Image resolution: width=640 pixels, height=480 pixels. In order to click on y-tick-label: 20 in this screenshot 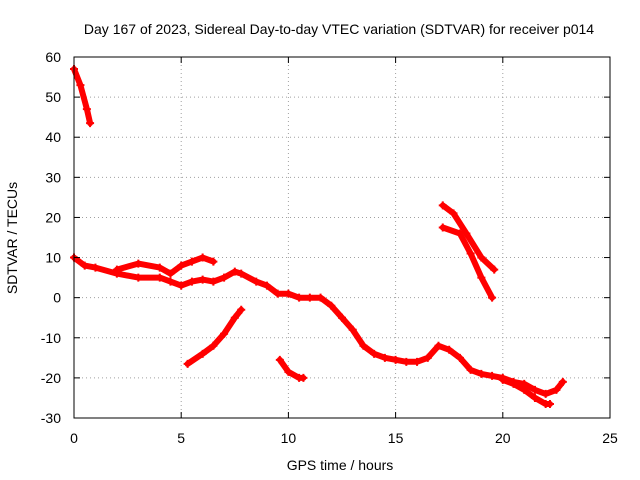, I will do `click(53, 217)`.